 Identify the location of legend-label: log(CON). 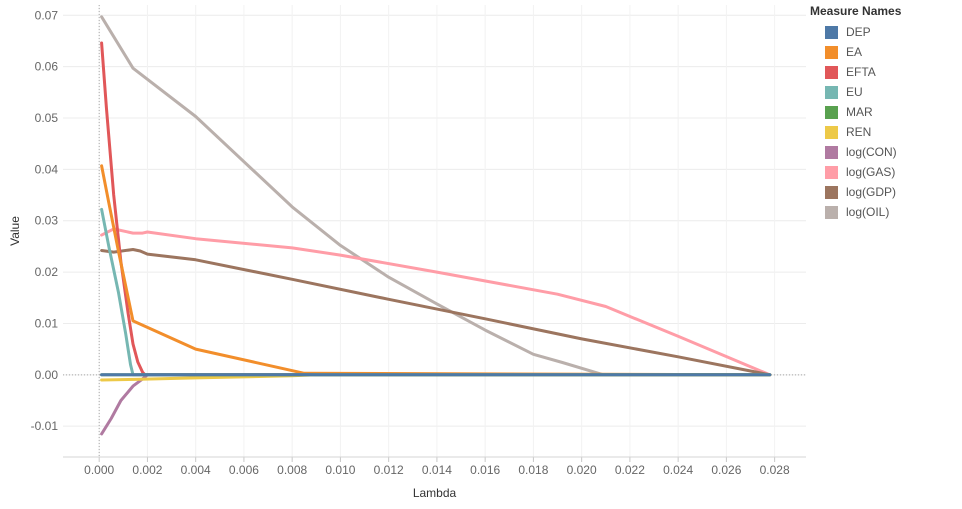
(871, 152).